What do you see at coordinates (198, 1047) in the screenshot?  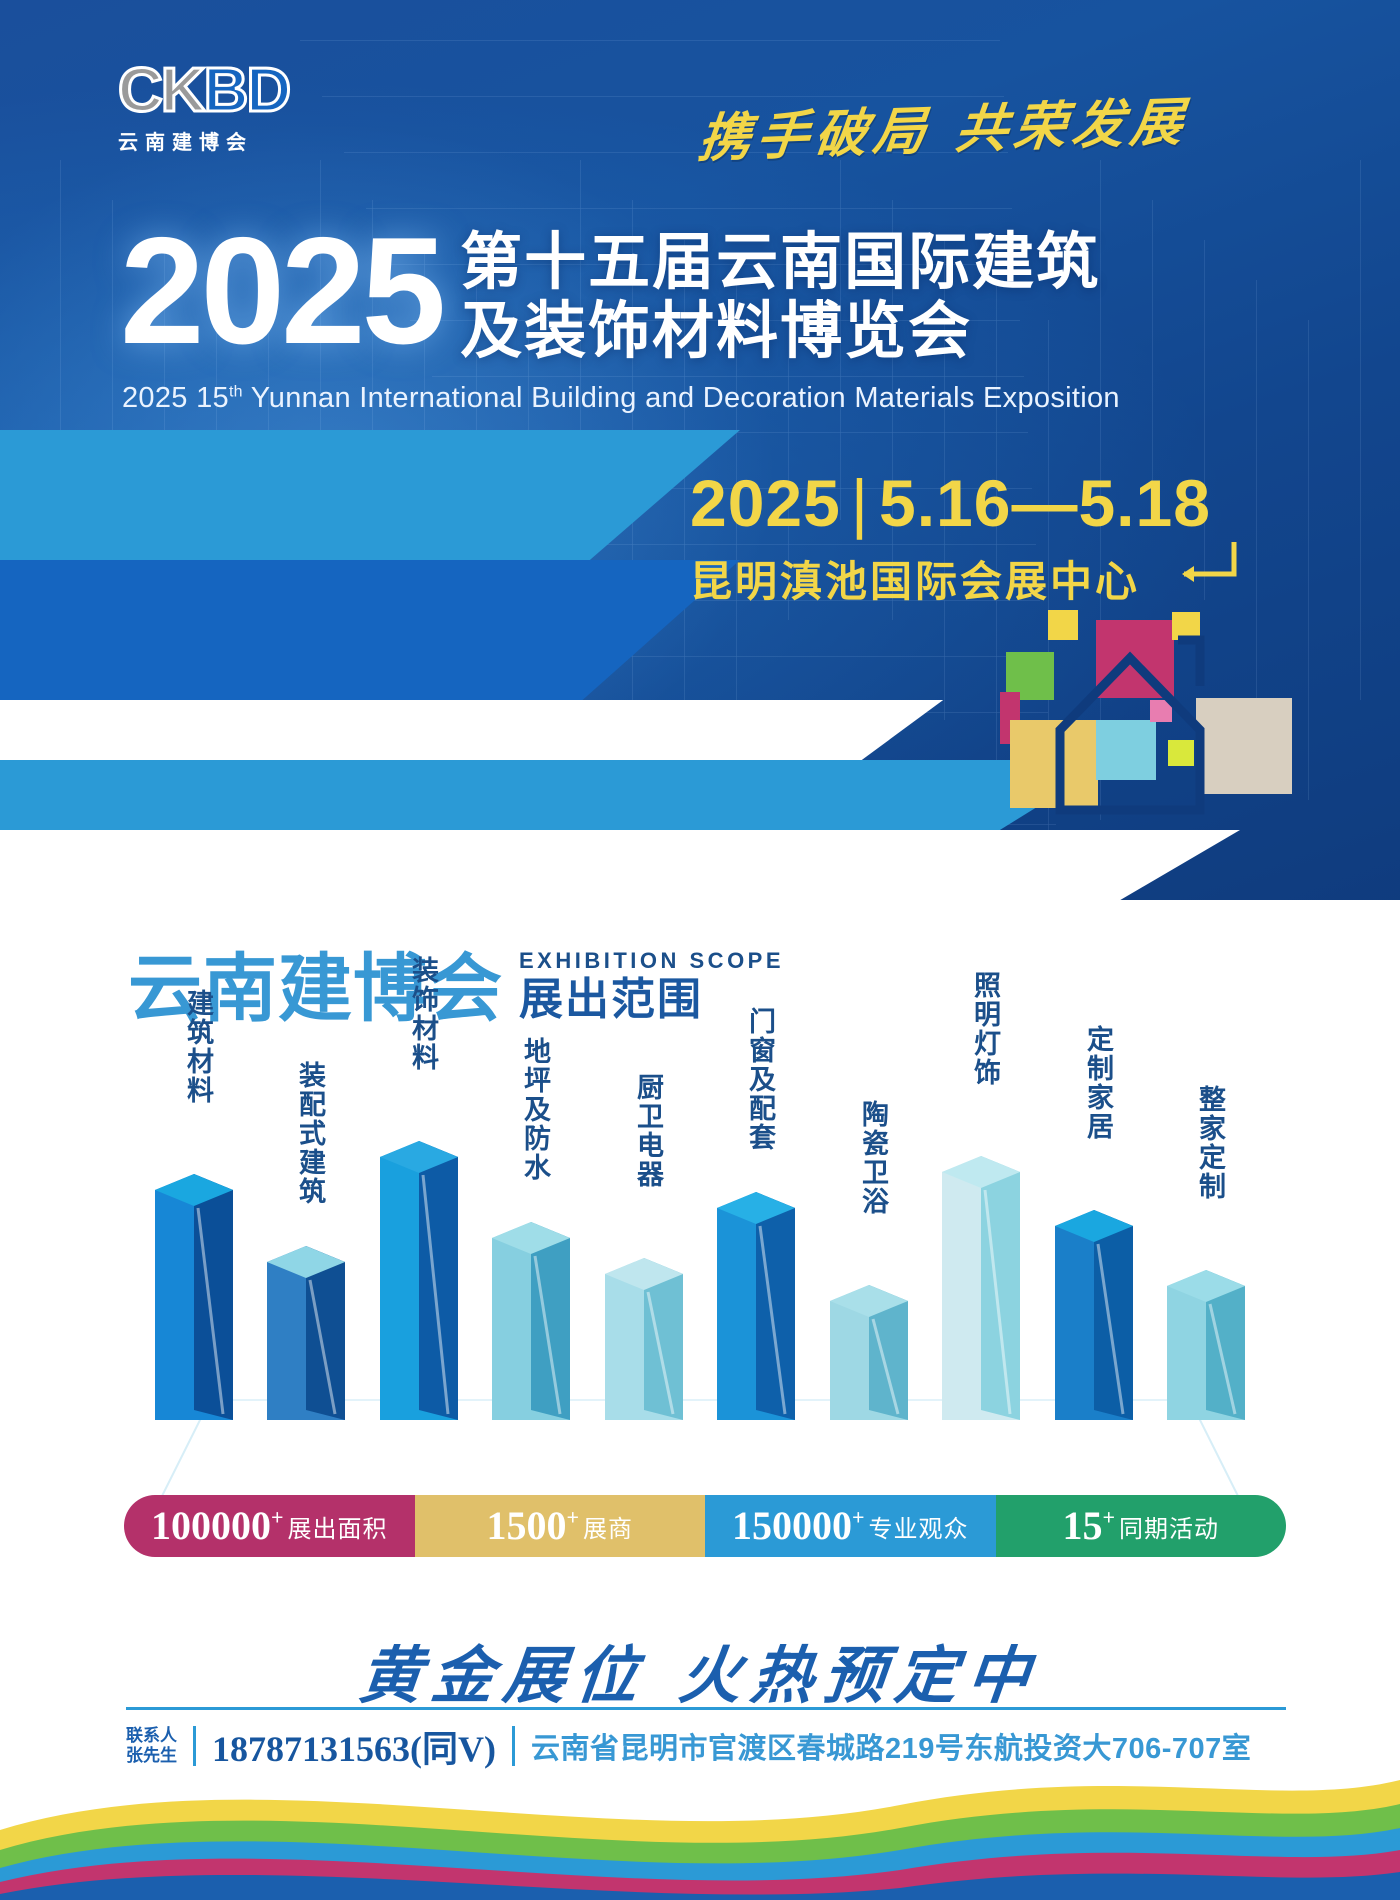 I see `chart-bar-label: 建筑材料` at bounding box center [198, 1047].